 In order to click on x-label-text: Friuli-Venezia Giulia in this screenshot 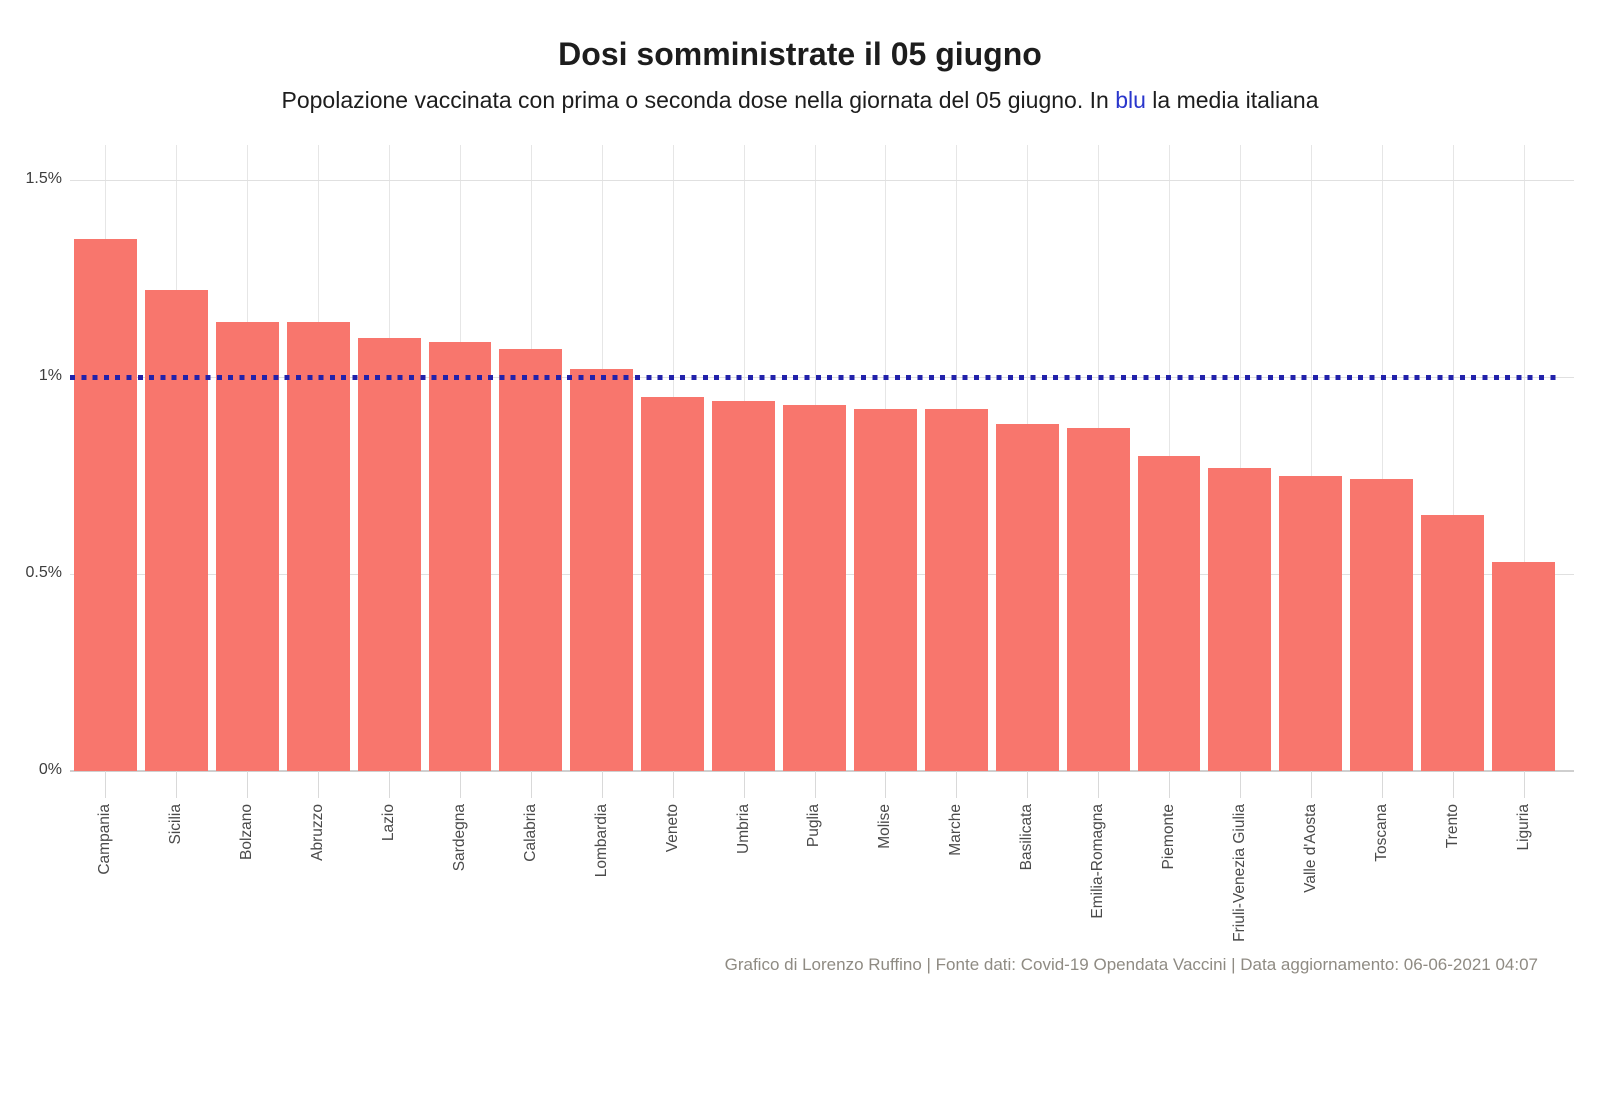, I will do `click(1239, 873)`.